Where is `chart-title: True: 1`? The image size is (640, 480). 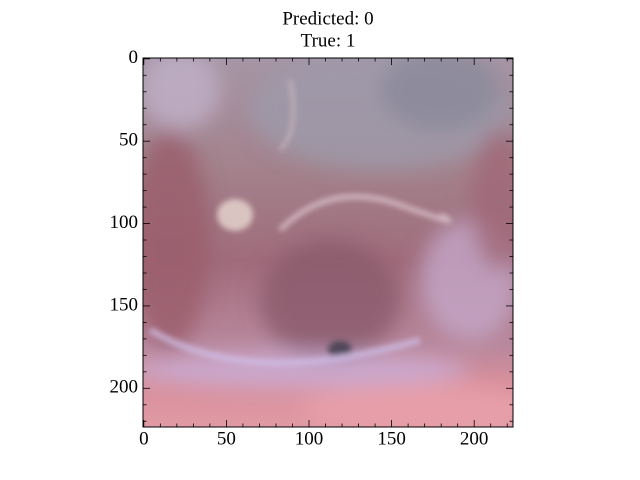 chart-title: True: 1 is located at coordinates (328, 40).